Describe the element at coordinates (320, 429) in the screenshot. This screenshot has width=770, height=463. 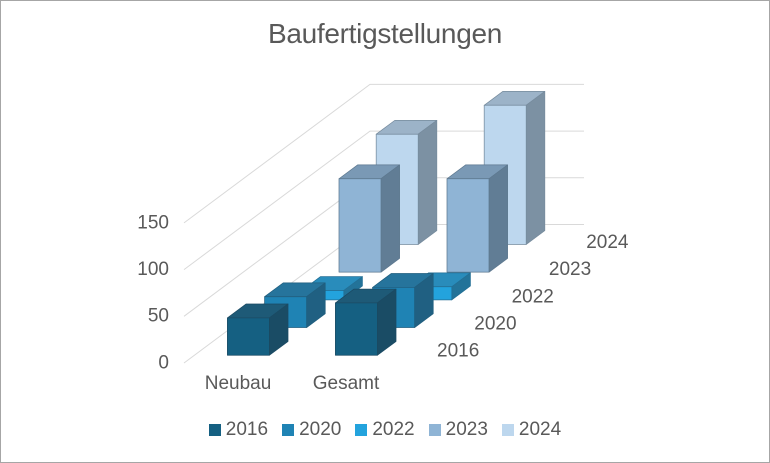
I see `legend-label: 2020` at that location.